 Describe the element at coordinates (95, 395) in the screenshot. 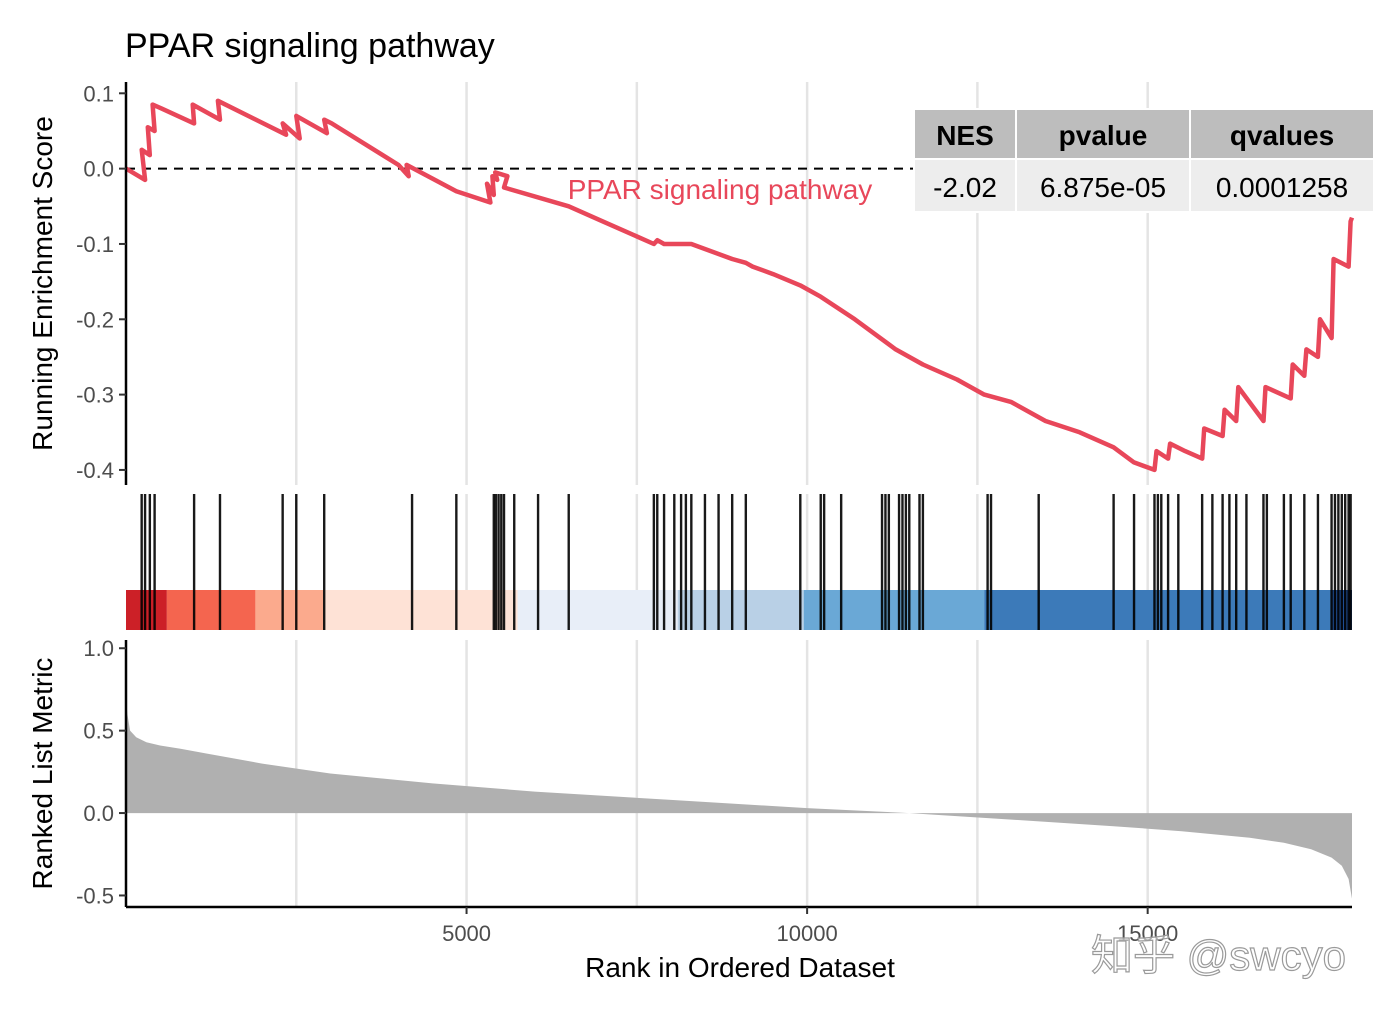

I see `es-y-tick-label-4: -0.3` at that location.